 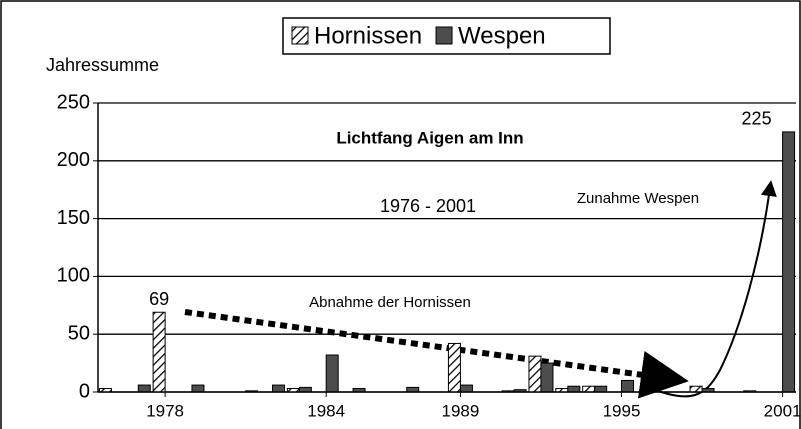 I want to click on y-axis-label: Jahressumme, so click(x=102, y=65).